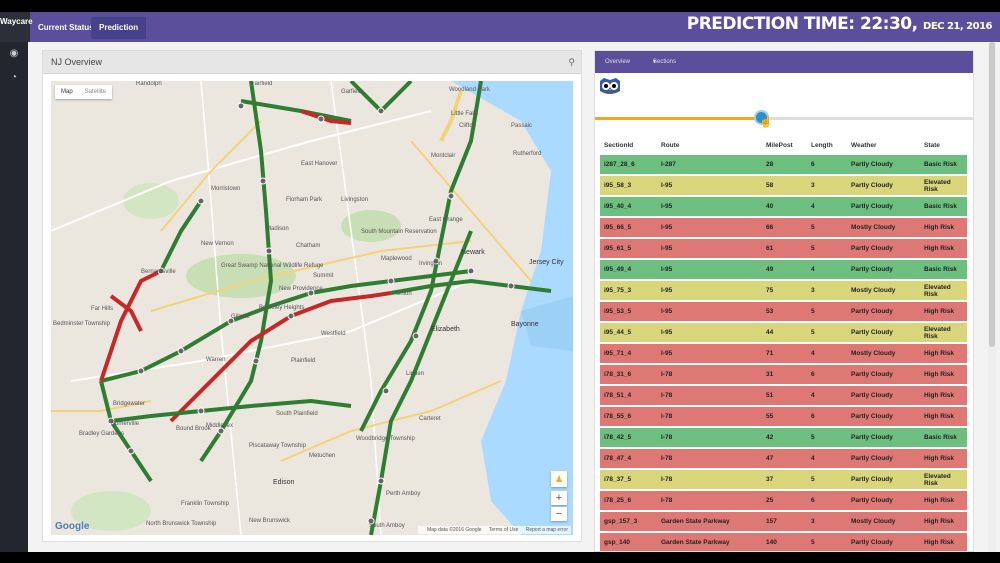 This screenshot has width=1000, height=563. What do you see at coordinates (992, 194) in the screenshot?
I see `scrollbar-thumb` at bounding box center [992, 194].